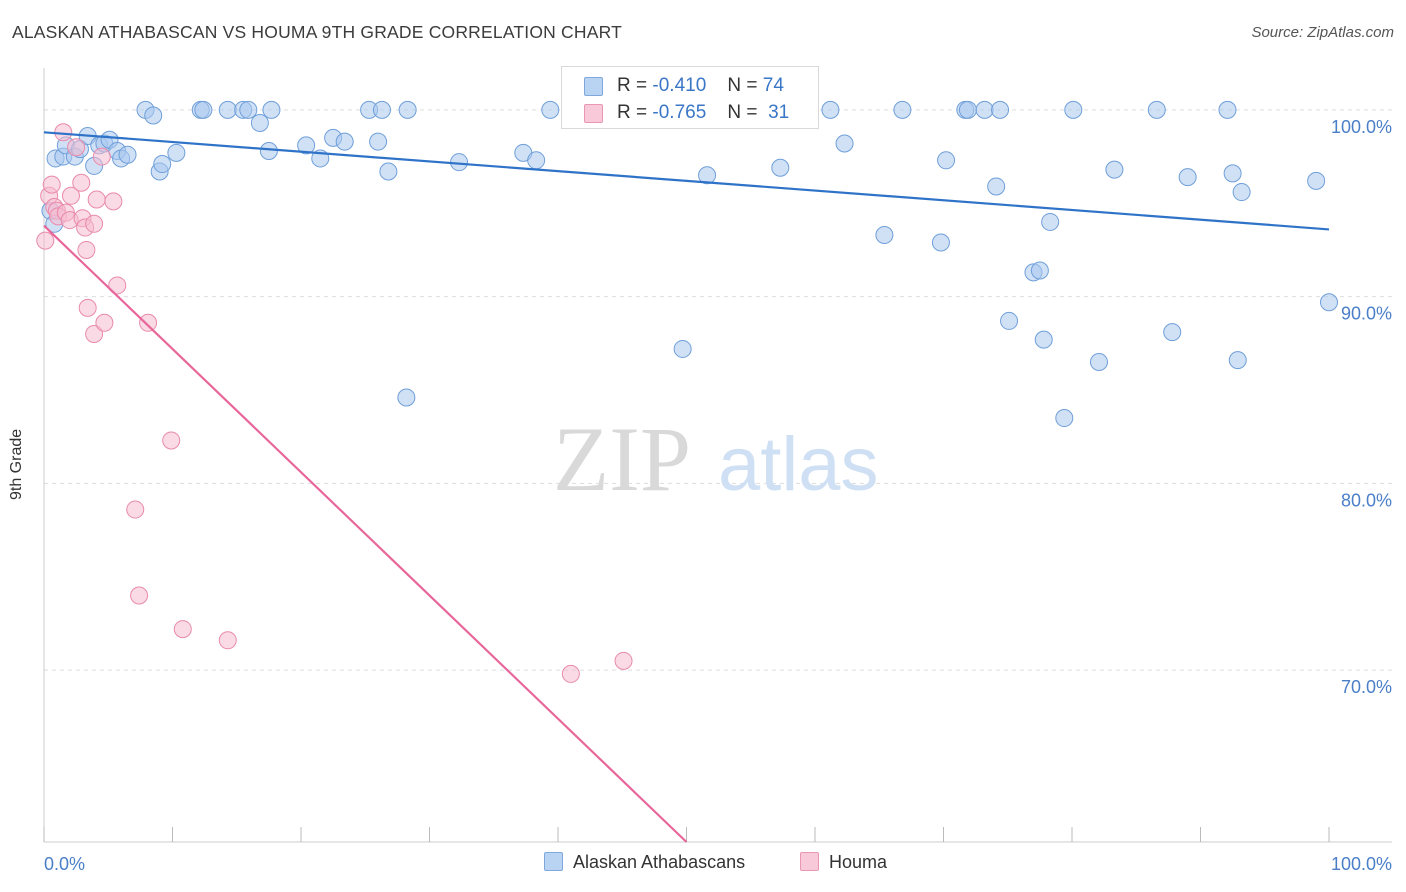 The height and width of the screenshot is (892, 1406). I want to click on y-tick-label: 90.0%, so click(1366, 314).